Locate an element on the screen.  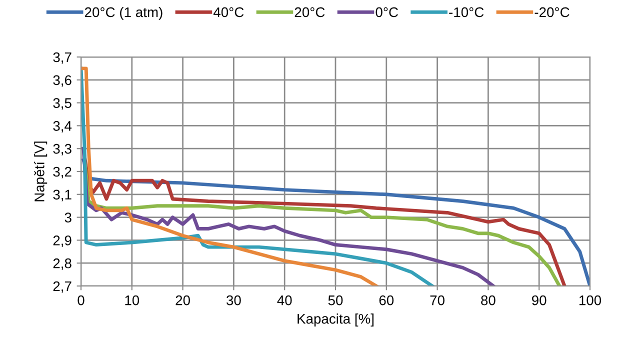
legend-label: 40°C is located at coordinates (228, 12).